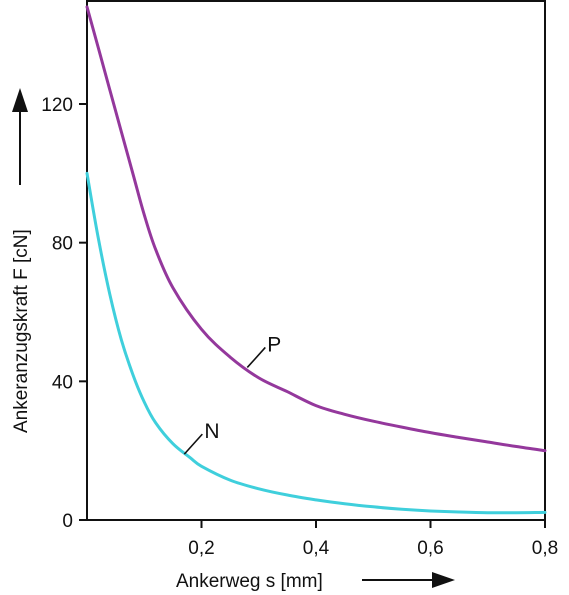  I want to click on y-tick-label: 40, so click(62, 382).